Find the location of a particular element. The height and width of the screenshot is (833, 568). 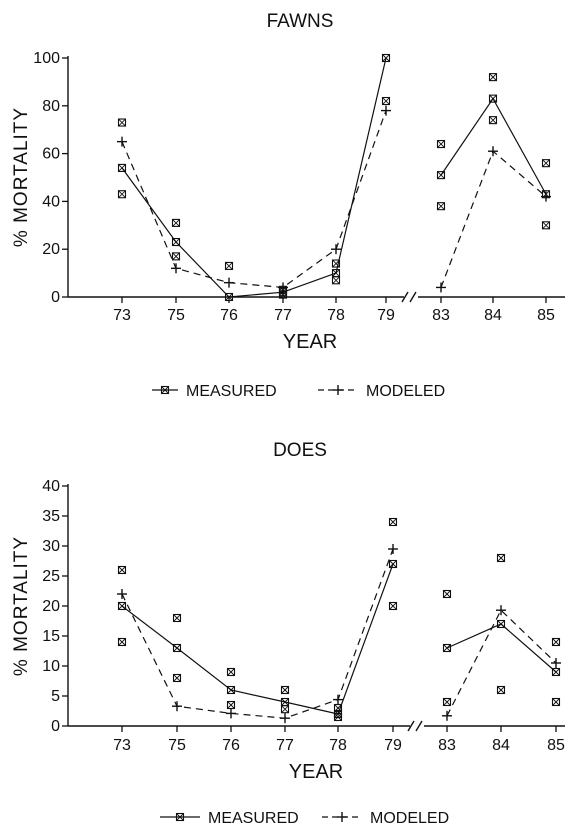

chart-title: DOES is located at coordinates (300, 450).